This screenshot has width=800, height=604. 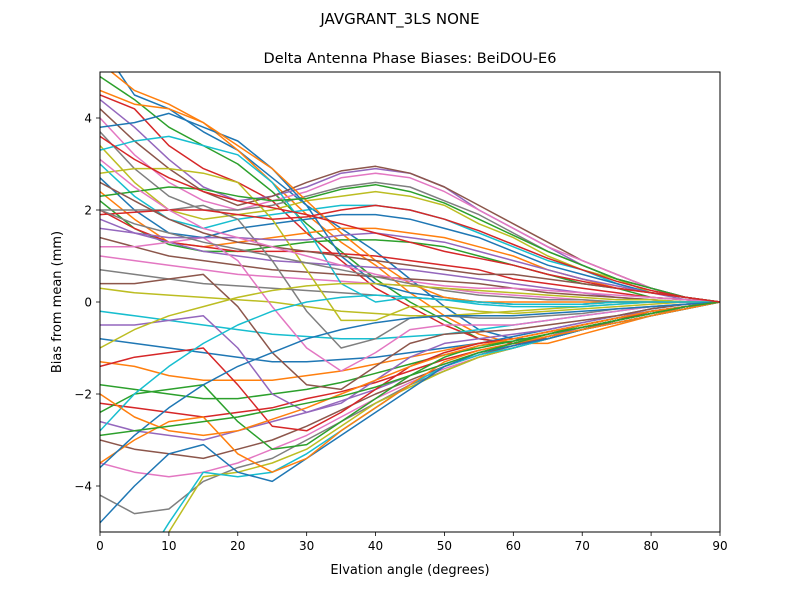 I want to click on x-axis: 0 10 20 30 40 50 60 70 80 90, so click(x=412, y=542).